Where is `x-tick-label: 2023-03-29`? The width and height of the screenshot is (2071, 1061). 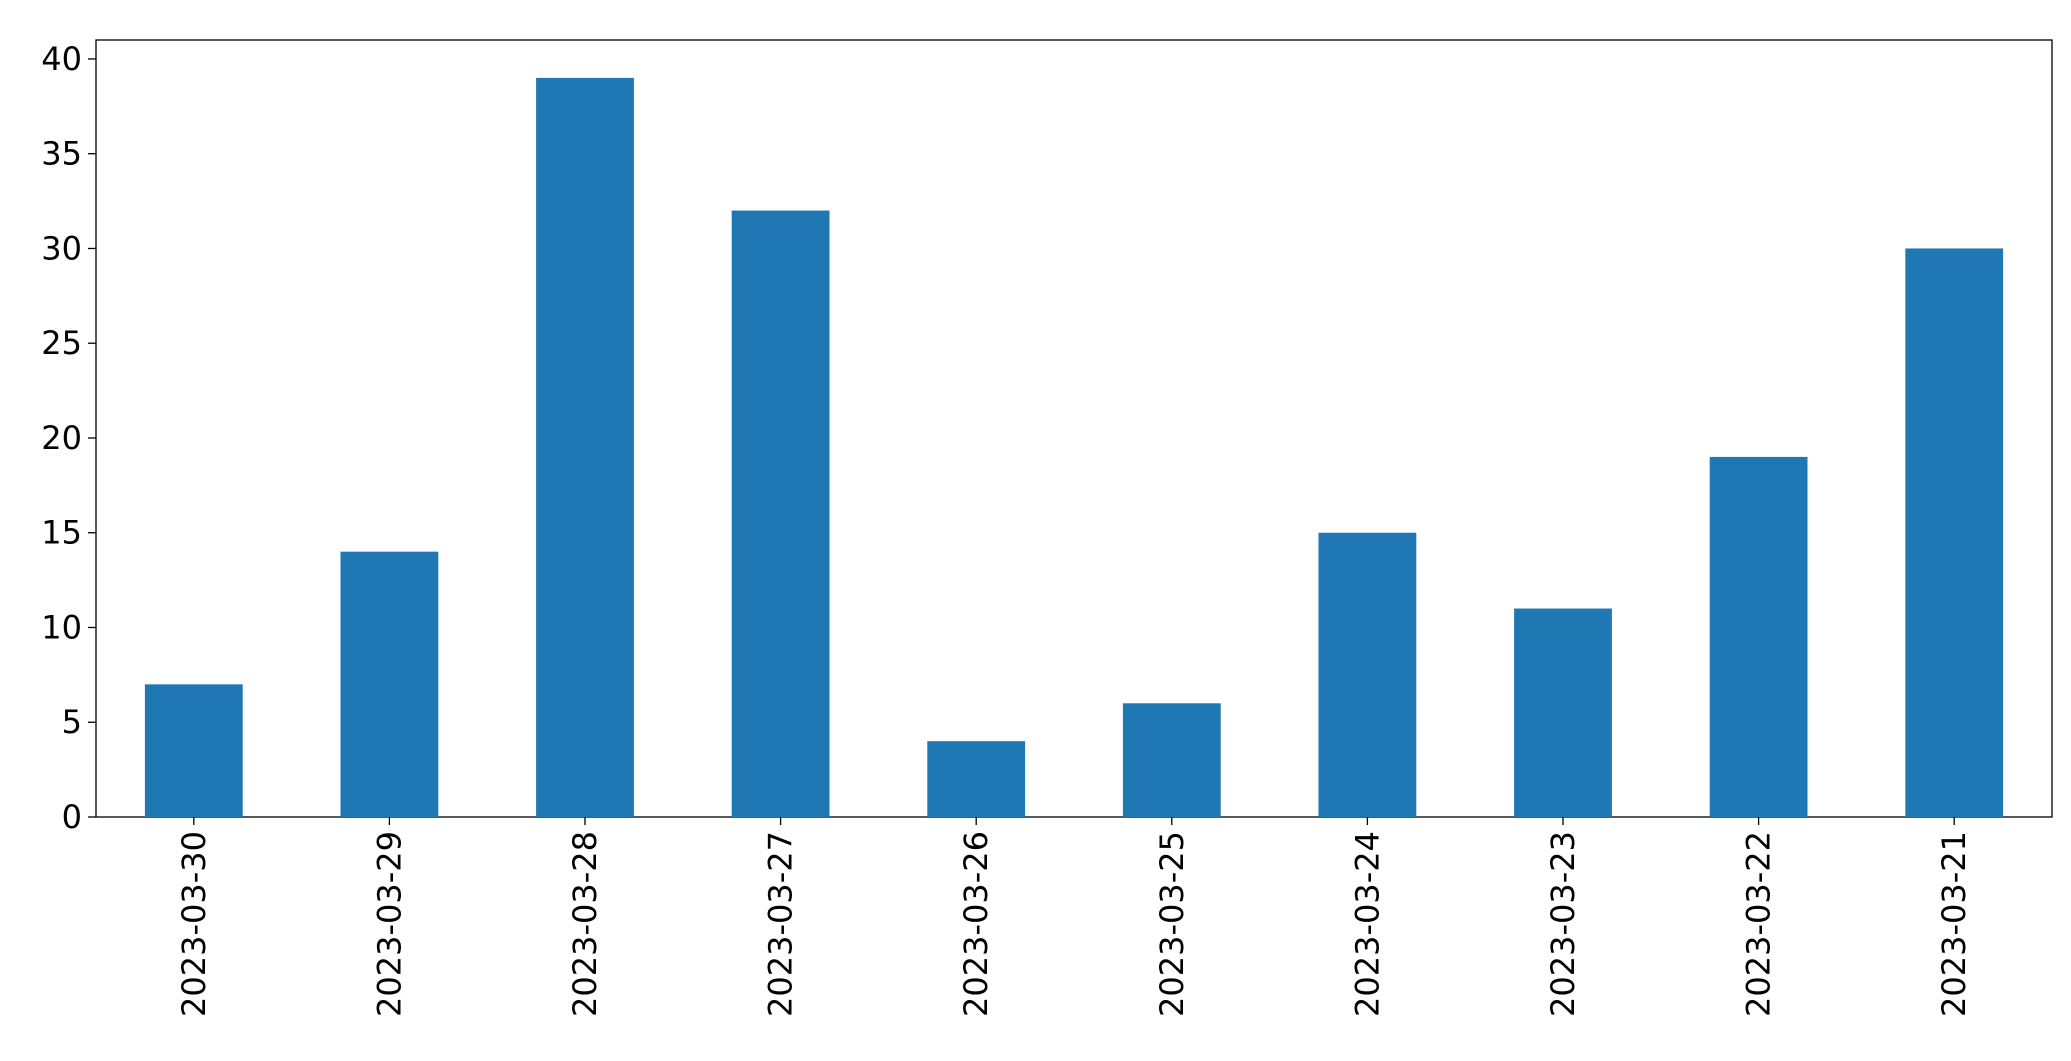
x-tick-label: 2023-03-29 is located at coordinates (389, 924).